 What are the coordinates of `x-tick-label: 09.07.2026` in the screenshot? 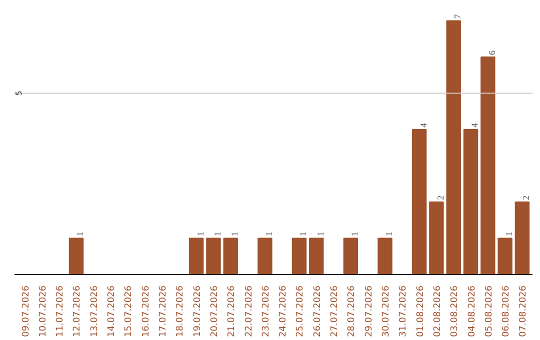 It's located at (26, 311).